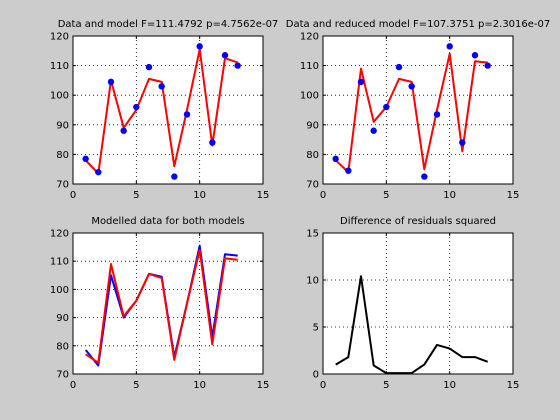 The image size is (560, 420). Describe the element at coordinates (316, 328) in the screenshot. I see `y-tick-label: 5` at that location.